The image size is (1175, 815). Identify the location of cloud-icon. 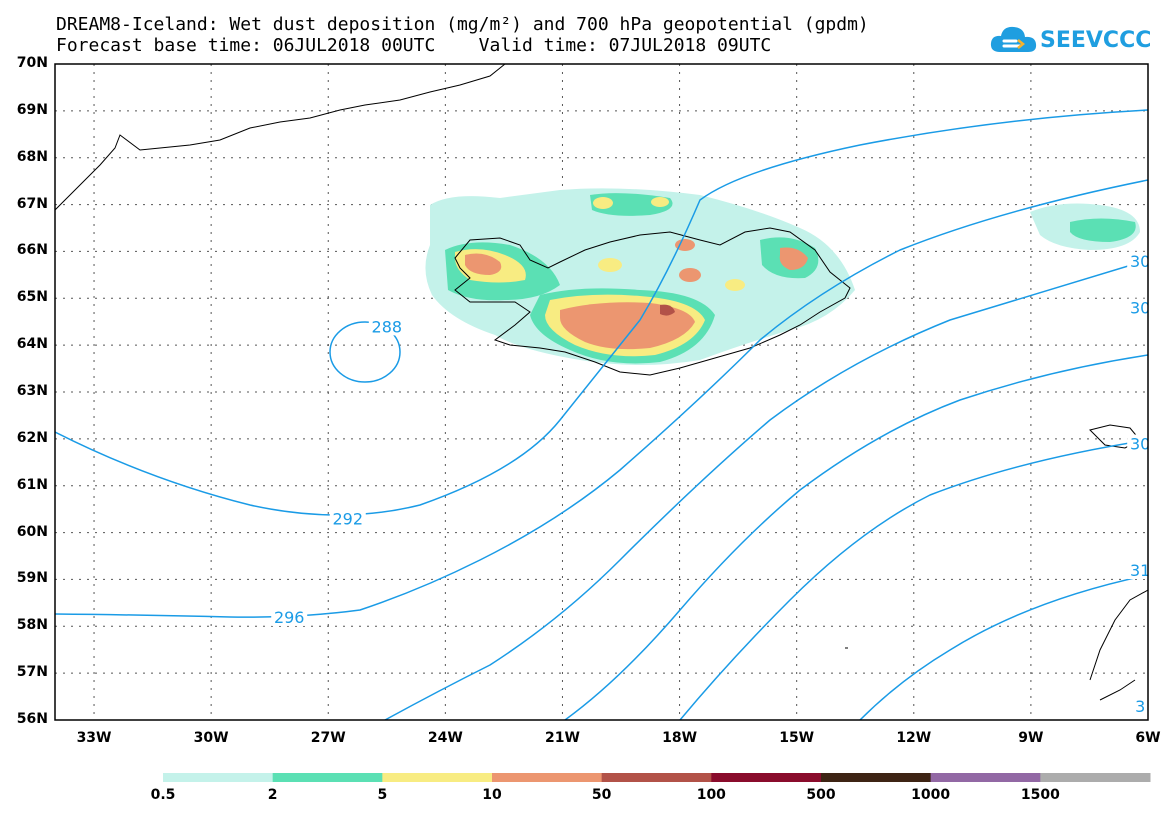
(1013, 39).